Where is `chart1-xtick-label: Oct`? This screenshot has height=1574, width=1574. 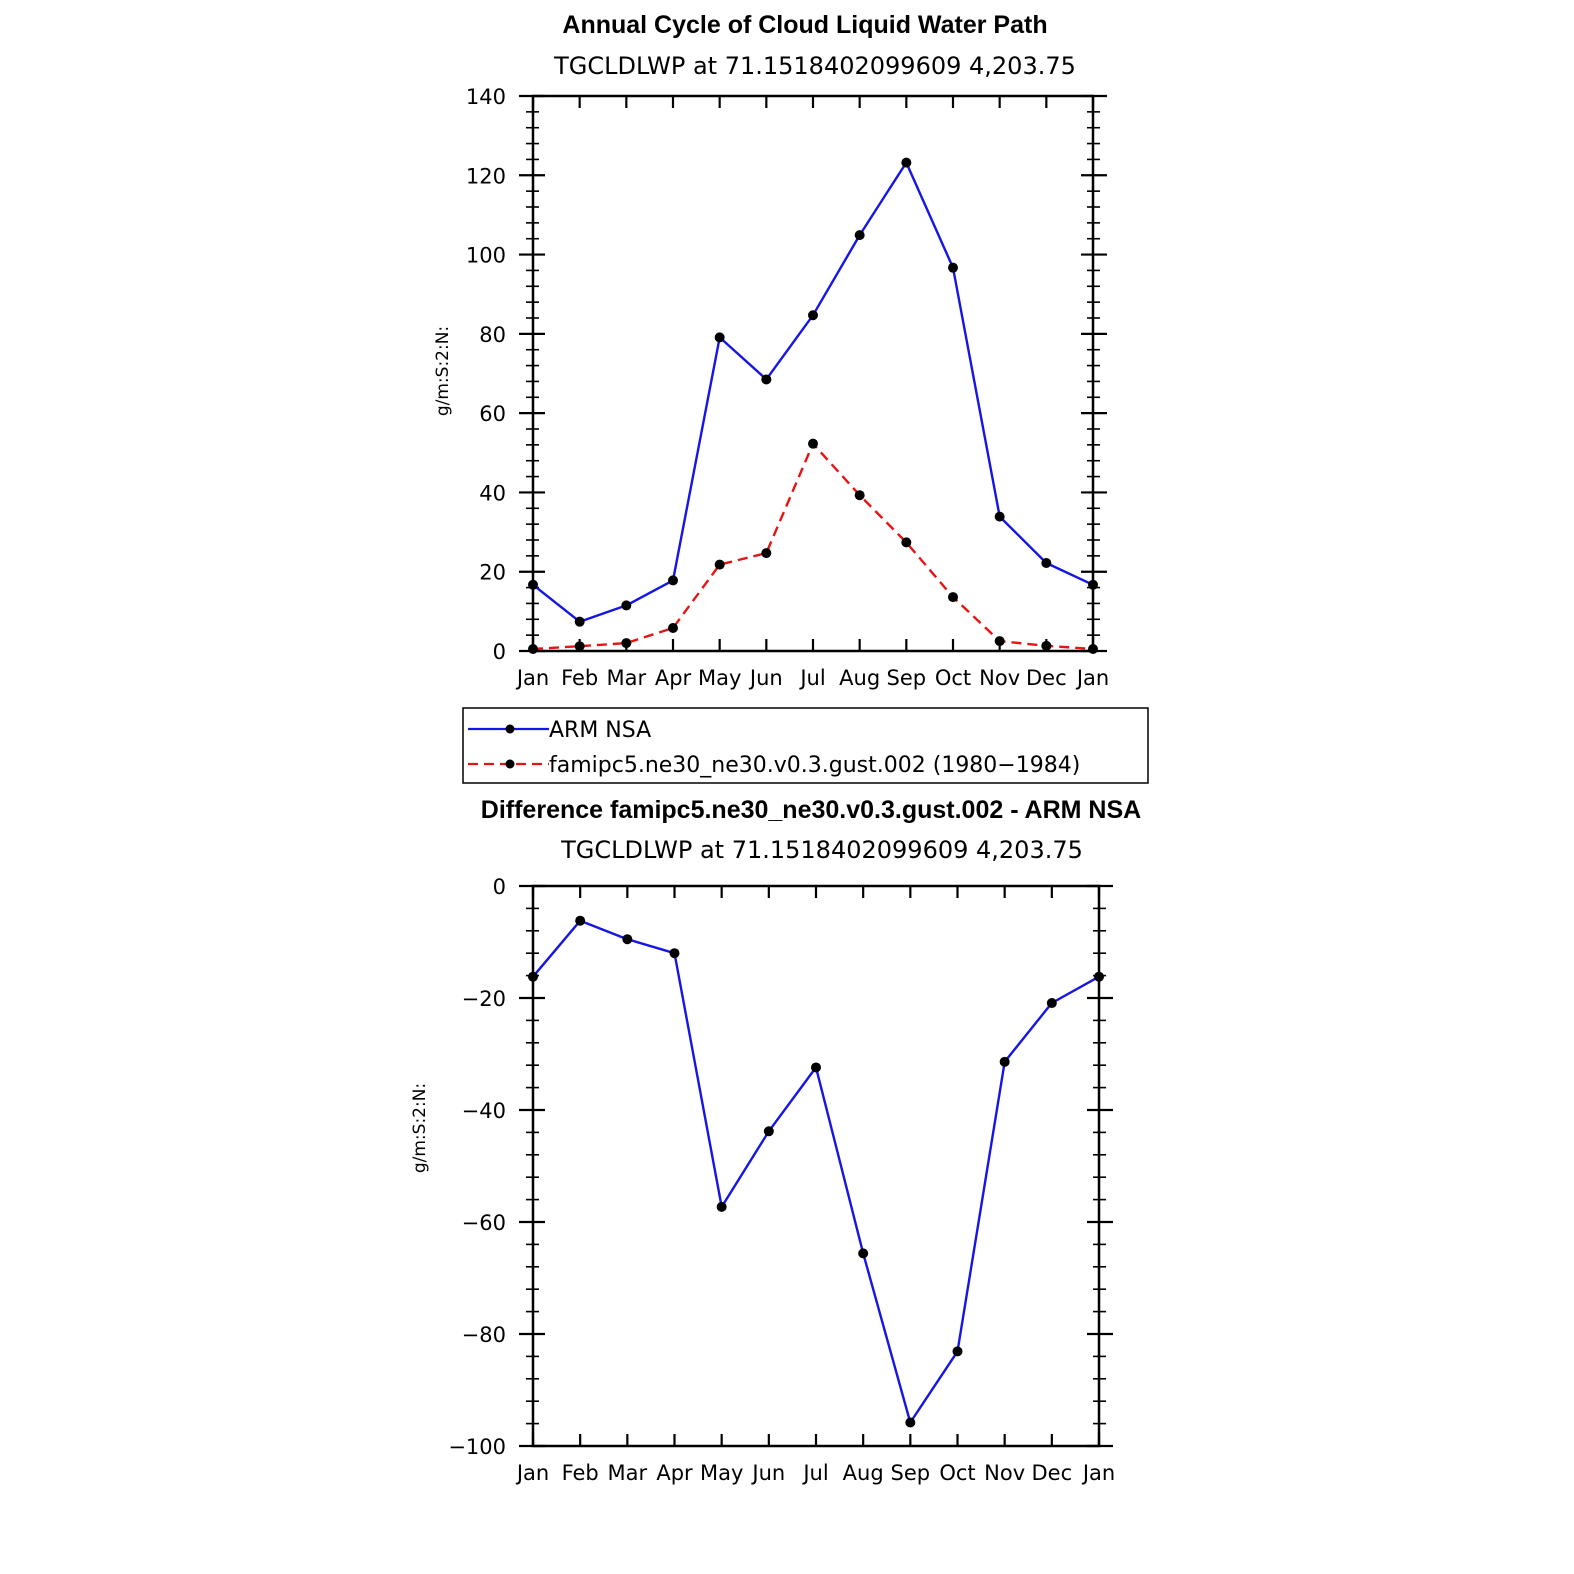 chart1-xtick-label: Oct is located at coordinates (953, 678).